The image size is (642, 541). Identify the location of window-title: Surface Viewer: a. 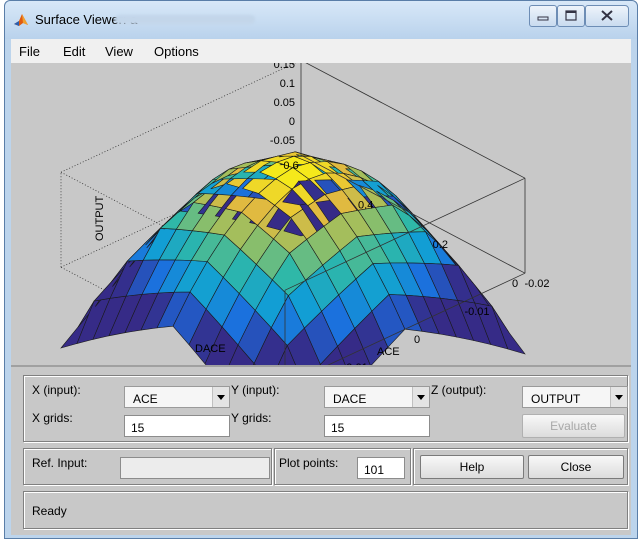
(86, 19).